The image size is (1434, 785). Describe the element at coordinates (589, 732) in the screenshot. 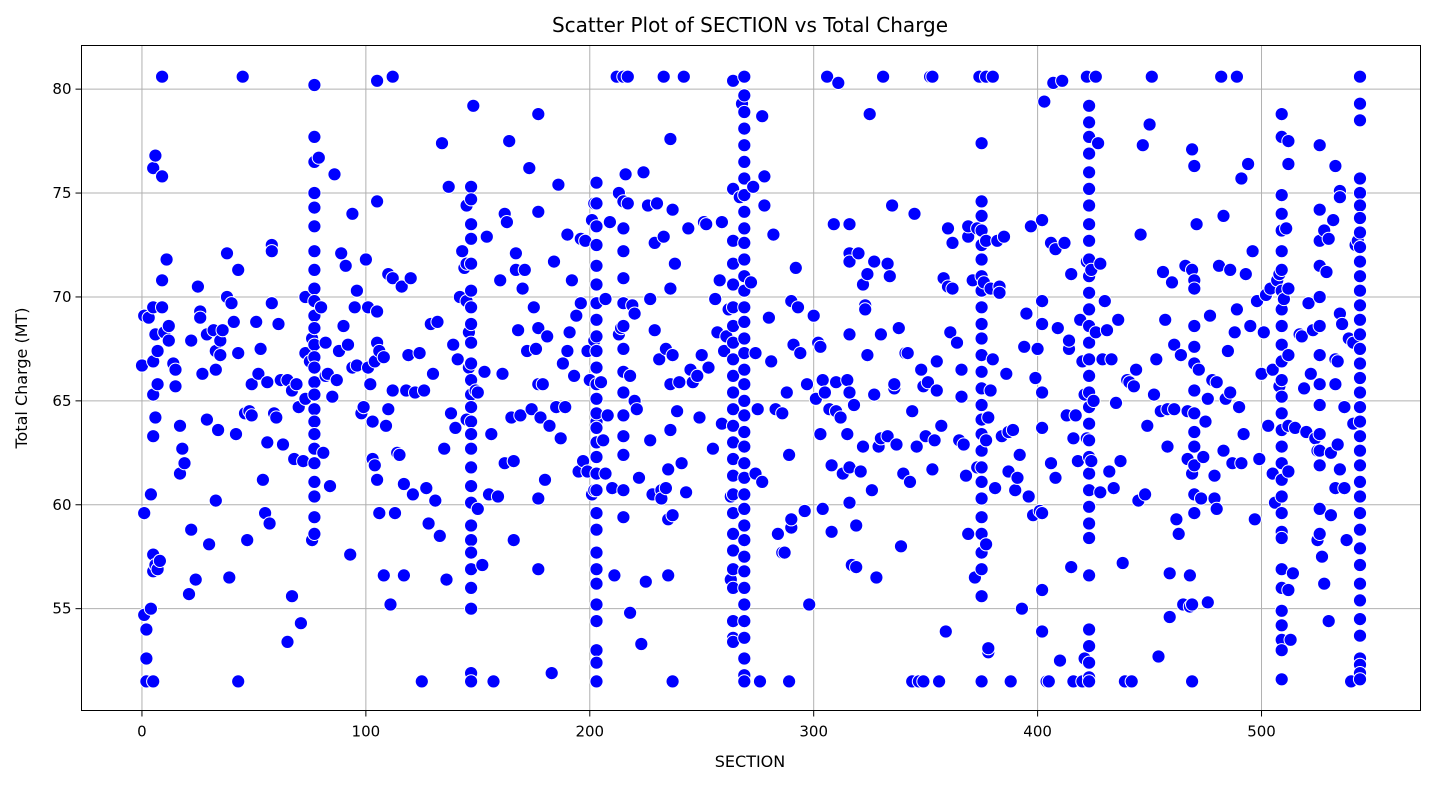

I see `x-tick-label: 200` at that location.